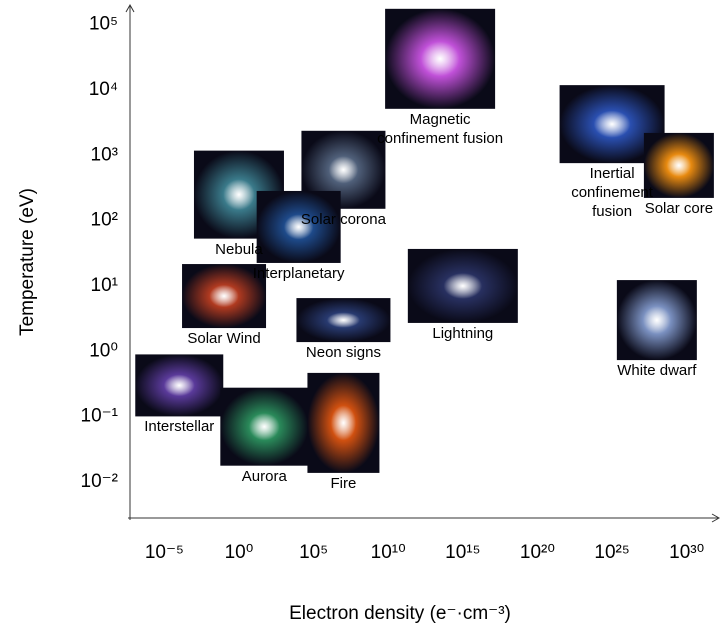 The height and width of the screenshot is (632, 721). Describe the element at coordinates (440, 128) in the screenshot. I see `point-label: Magnetic confinement fusion` at that location.